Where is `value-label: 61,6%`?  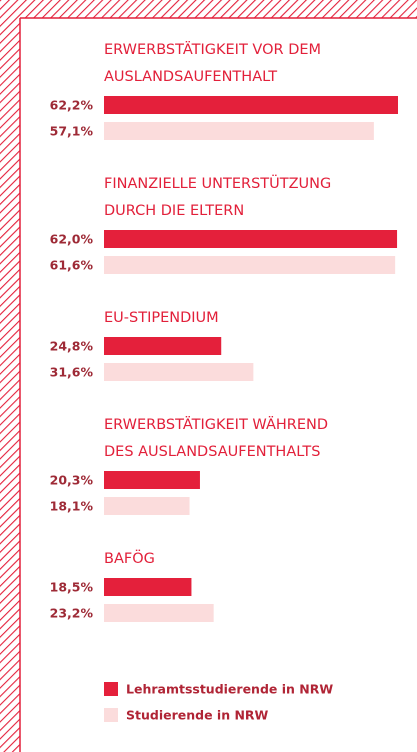
value-label: 61,6% is located at coordinates (72, 265).